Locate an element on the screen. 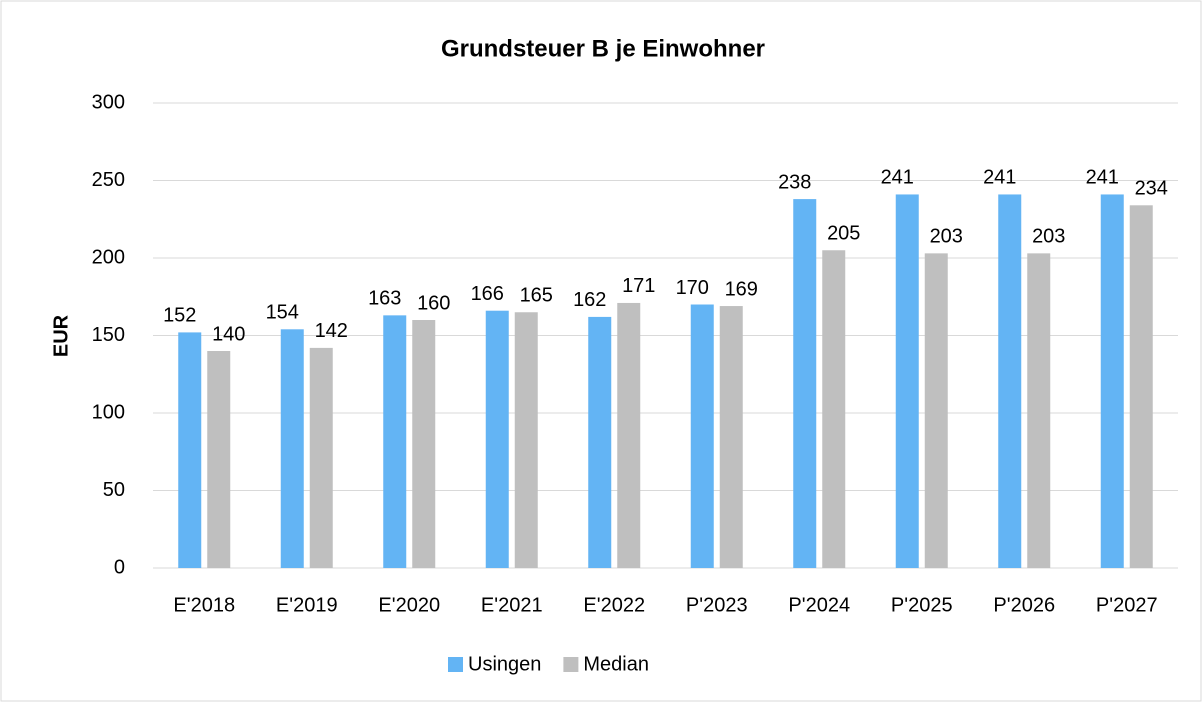 The image size is (1203, 704). x-tick-label: P'2025 is located at coordinates (922, 605).